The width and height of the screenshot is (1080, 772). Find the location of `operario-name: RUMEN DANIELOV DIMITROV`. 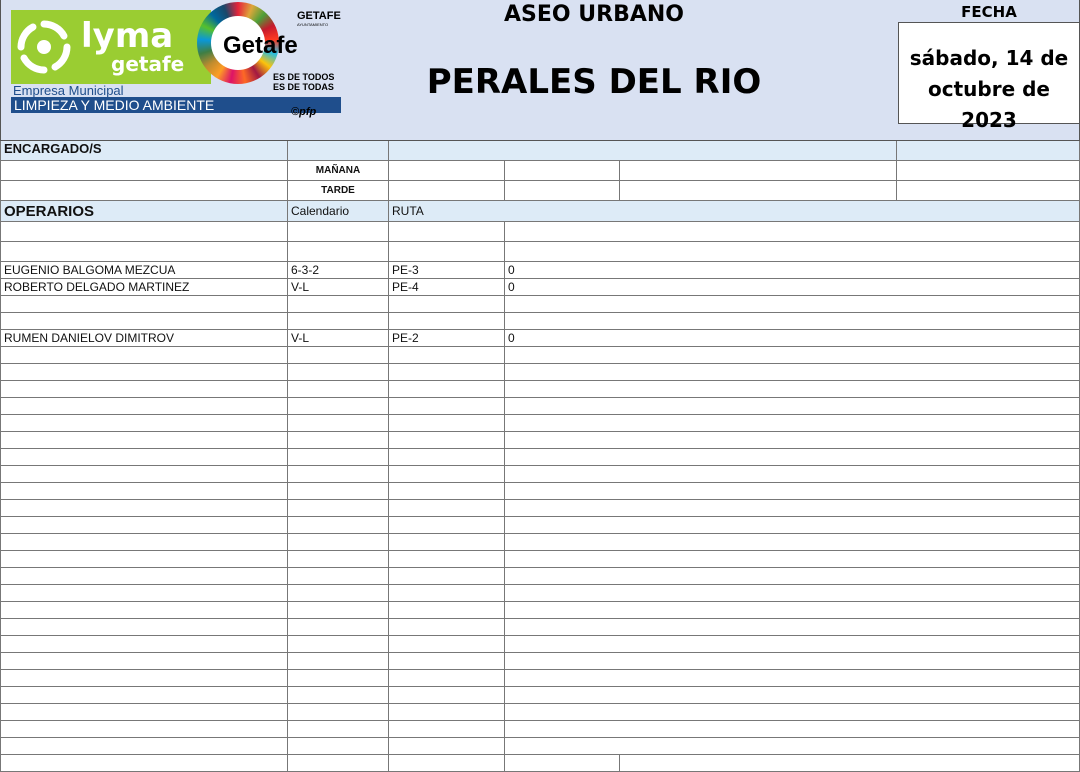

operario-name: RUMEN DANIELOV DIMITROV is located at coordinates (144, 338).